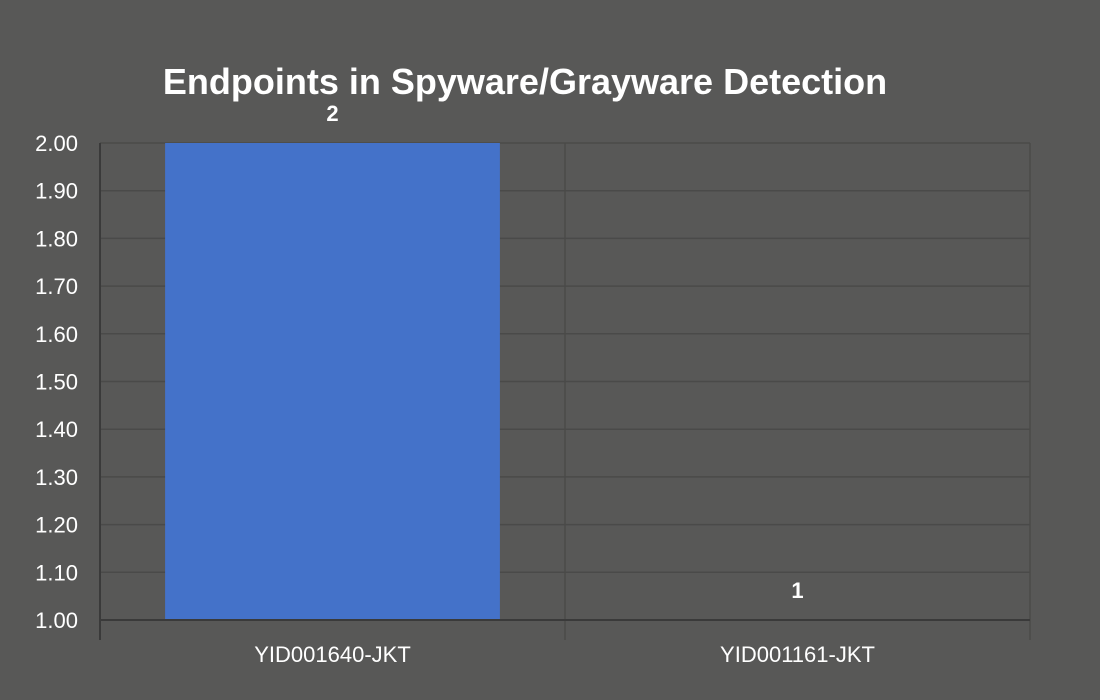 The width and height of the screenshot is (1100, 700). Describe the element at coordinates (56, 525) in the screenshot. I see `y-tick-label: 1.20` at that location.